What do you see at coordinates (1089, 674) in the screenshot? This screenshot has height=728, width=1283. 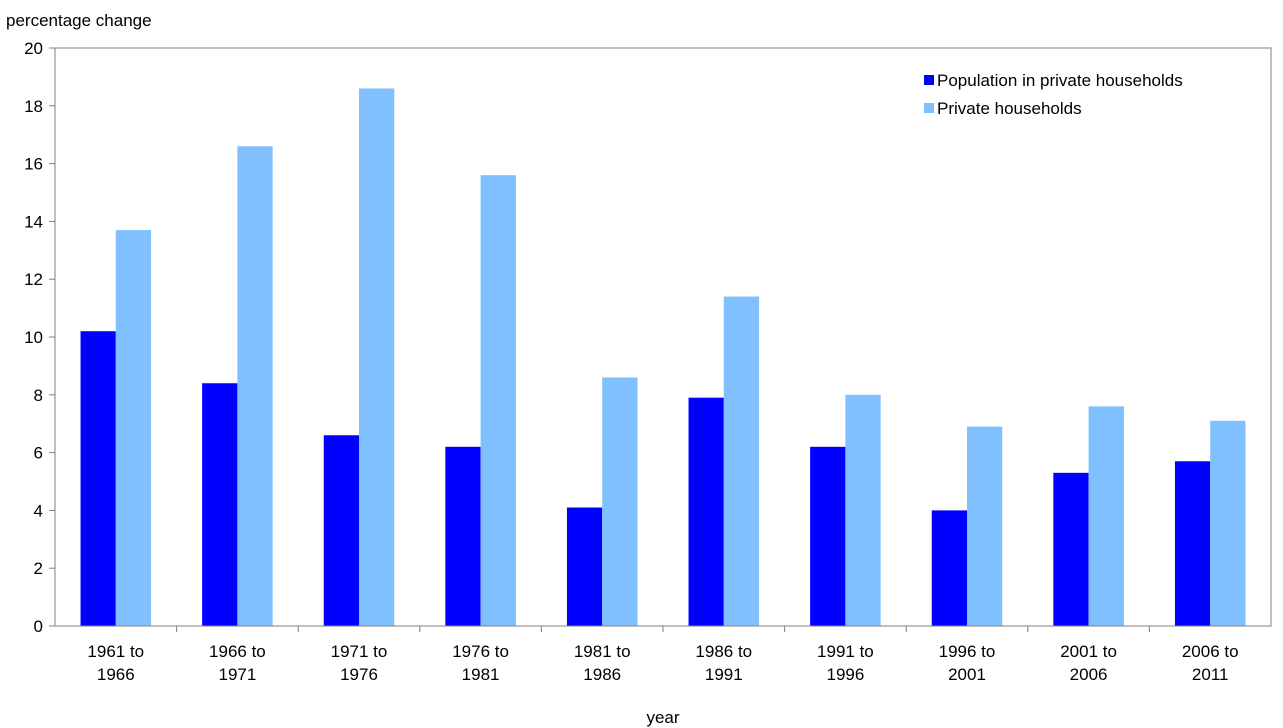 I see `x-tick-label: 2006` at bounding box center [1089, 674].